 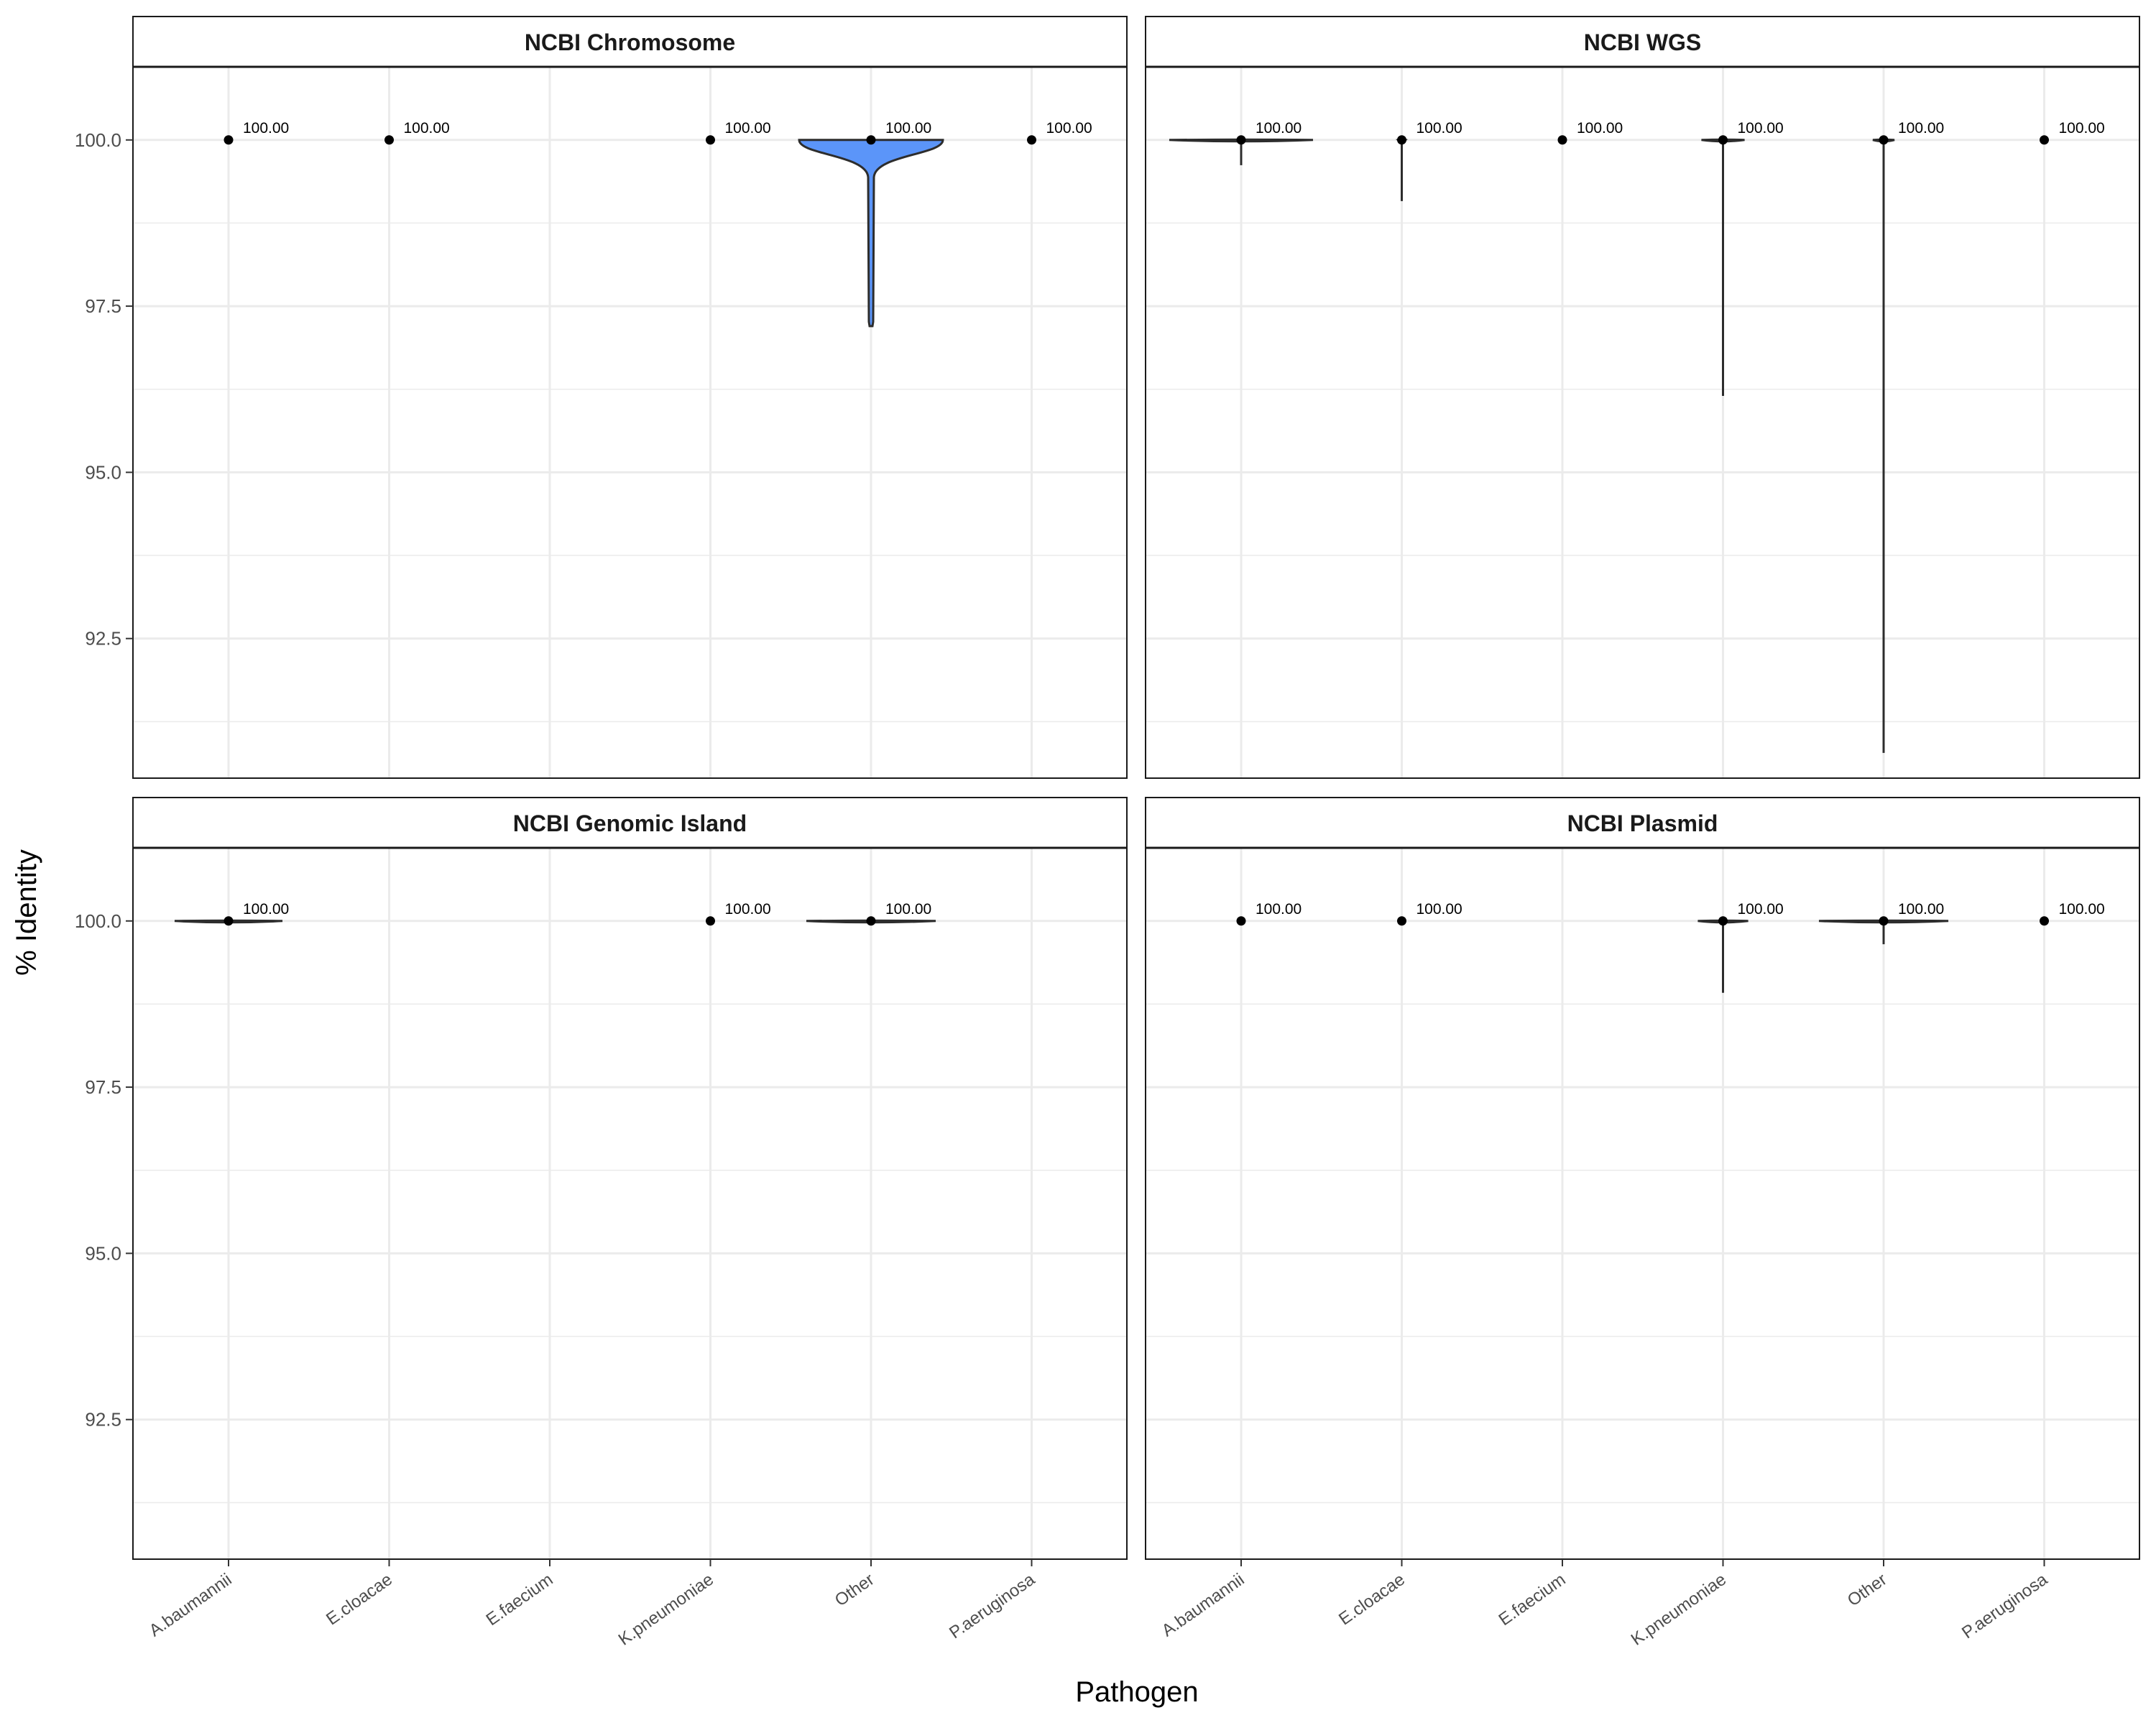 I want to click on facet-title: NCBI Plasmid, so click(x=1643, y=823).